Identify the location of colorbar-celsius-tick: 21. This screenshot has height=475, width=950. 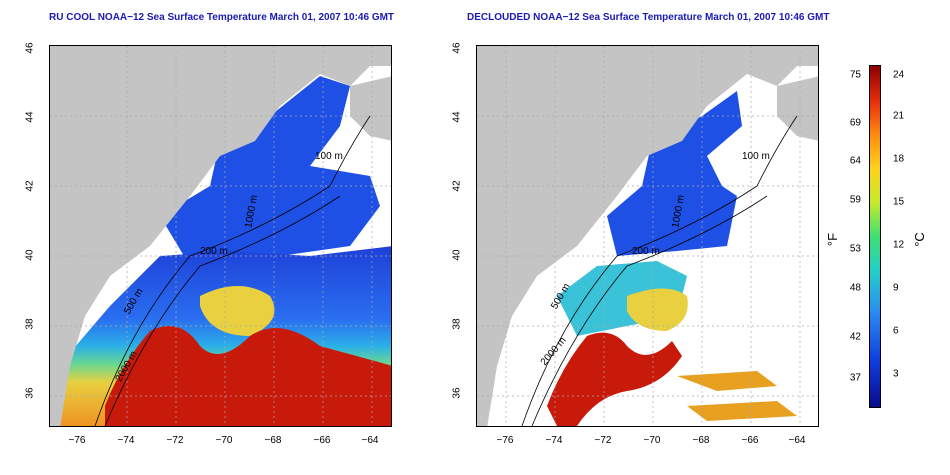
(899, 116).